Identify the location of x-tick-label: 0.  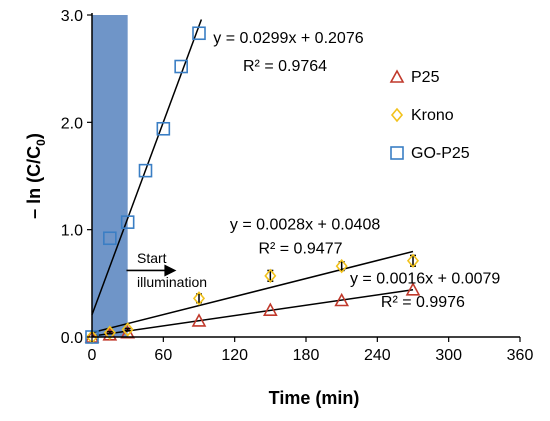
(92, 355).